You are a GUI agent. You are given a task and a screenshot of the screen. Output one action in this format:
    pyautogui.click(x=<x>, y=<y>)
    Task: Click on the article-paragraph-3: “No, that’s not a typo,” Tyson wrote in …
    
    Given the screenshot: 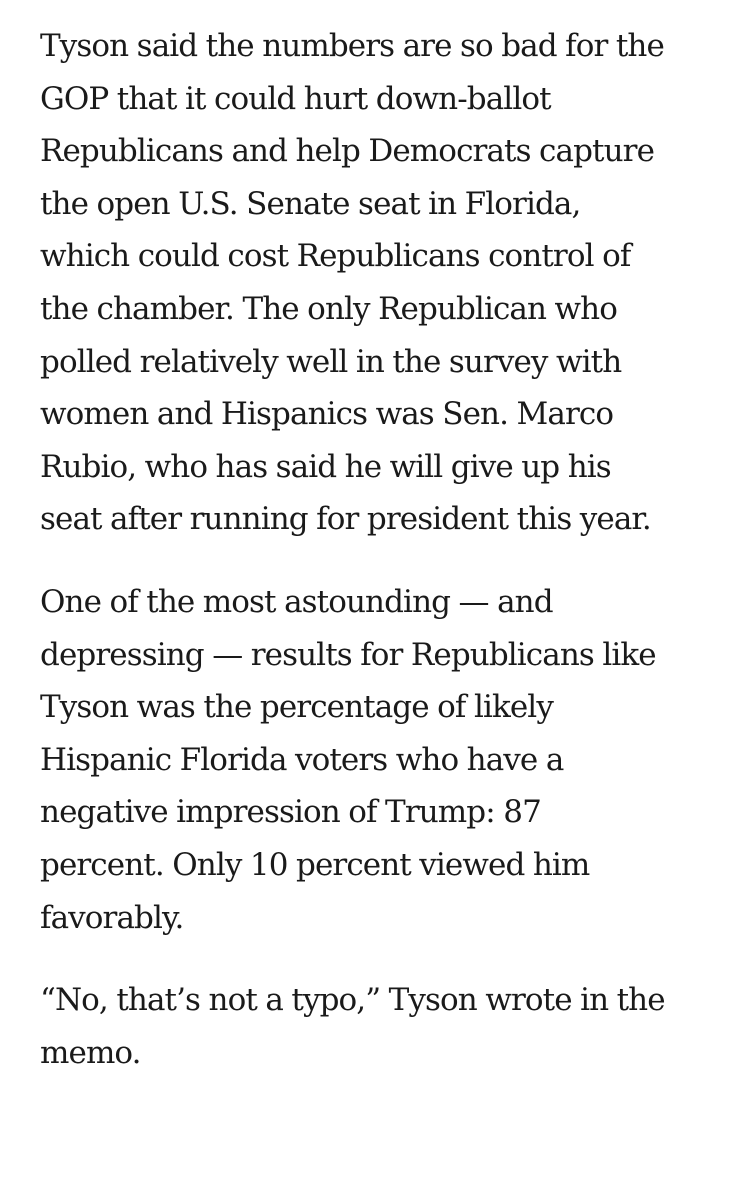 What is the action you would take?
    pyautogui.click(x=353, y=1026)
    